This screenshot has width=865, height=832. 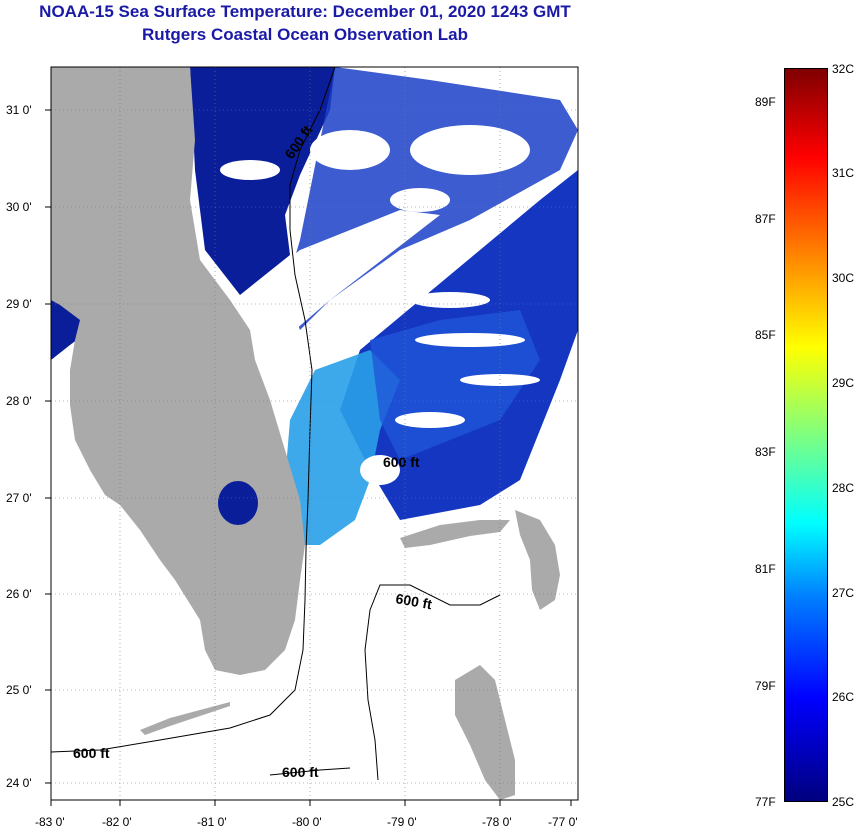 What do you see at coordinates (497, 822) in the screenshot?
I see `lon-label: -78 0'` at bounding box center [497, 822].